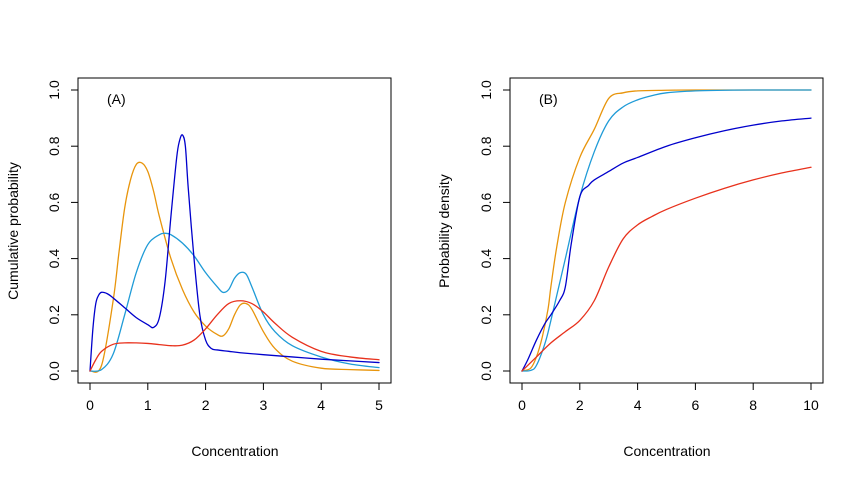 This screenshot has width=864, height=480. I want to click on x-tick-label: 3, so click(264, 405).